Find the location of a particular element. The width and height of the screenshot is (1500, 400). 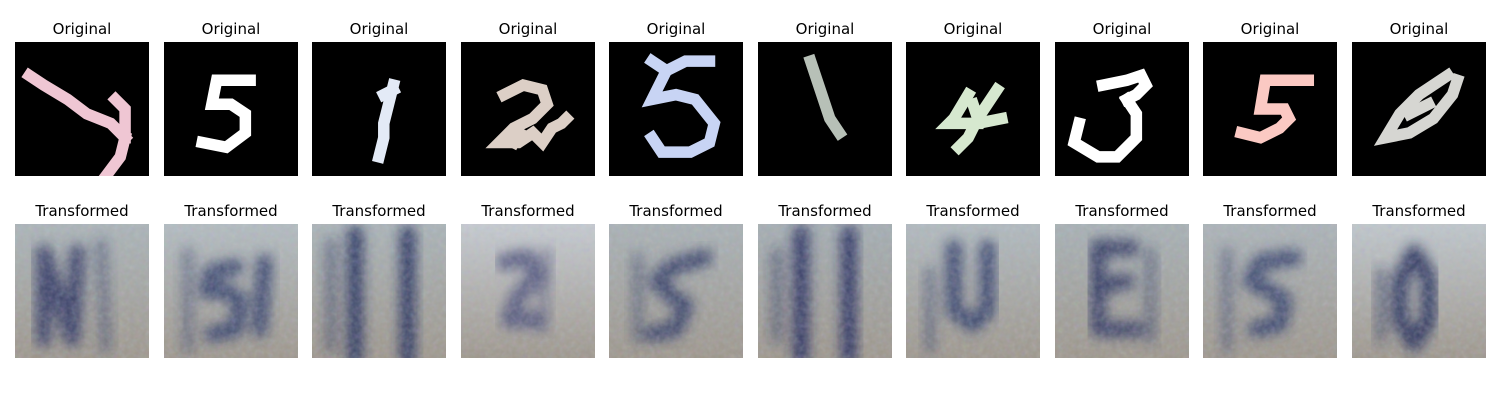

image-background is located at coordinates (528, 109).